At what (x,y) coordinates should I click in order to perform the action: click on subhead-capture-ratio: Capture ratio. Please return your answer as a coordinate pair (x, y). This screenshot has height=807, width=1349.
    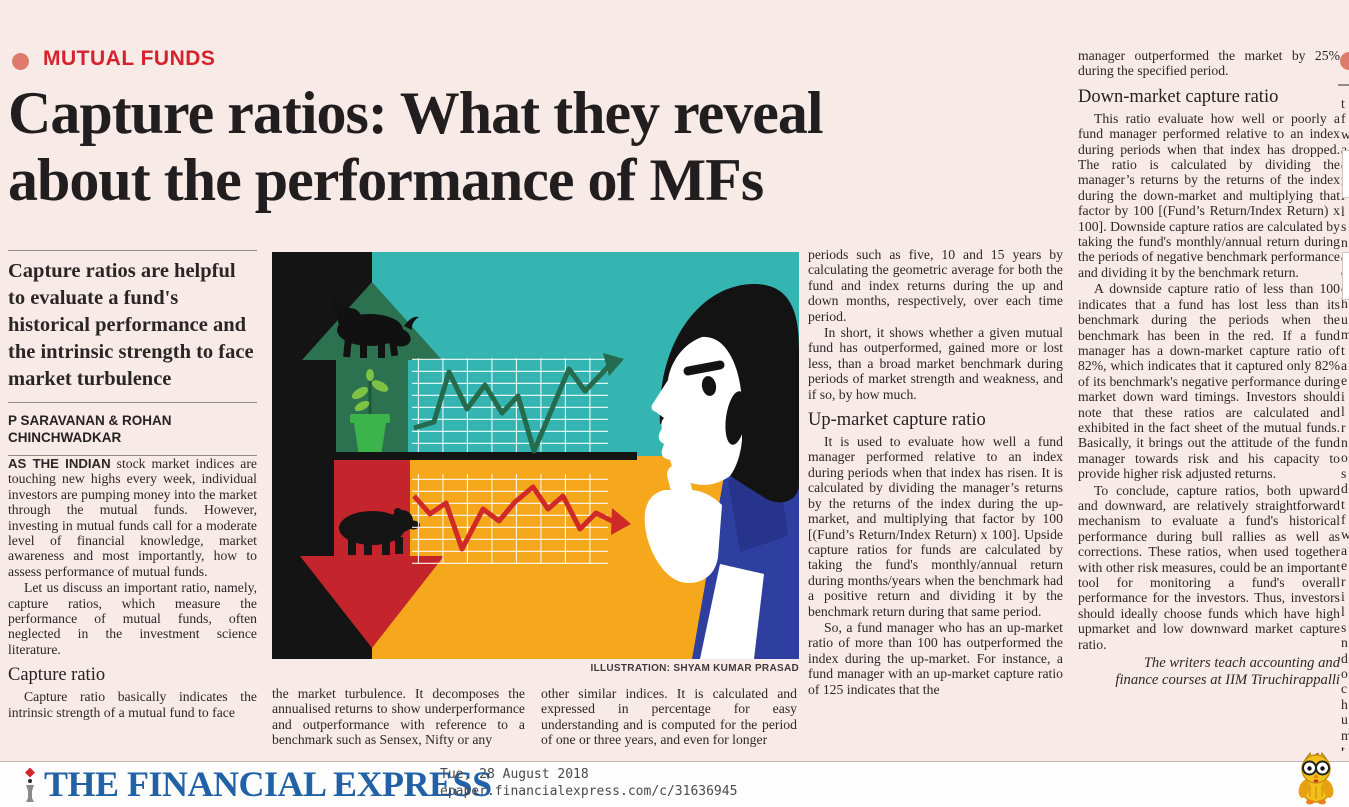
    Looking at the image, I should click on (57, 675).